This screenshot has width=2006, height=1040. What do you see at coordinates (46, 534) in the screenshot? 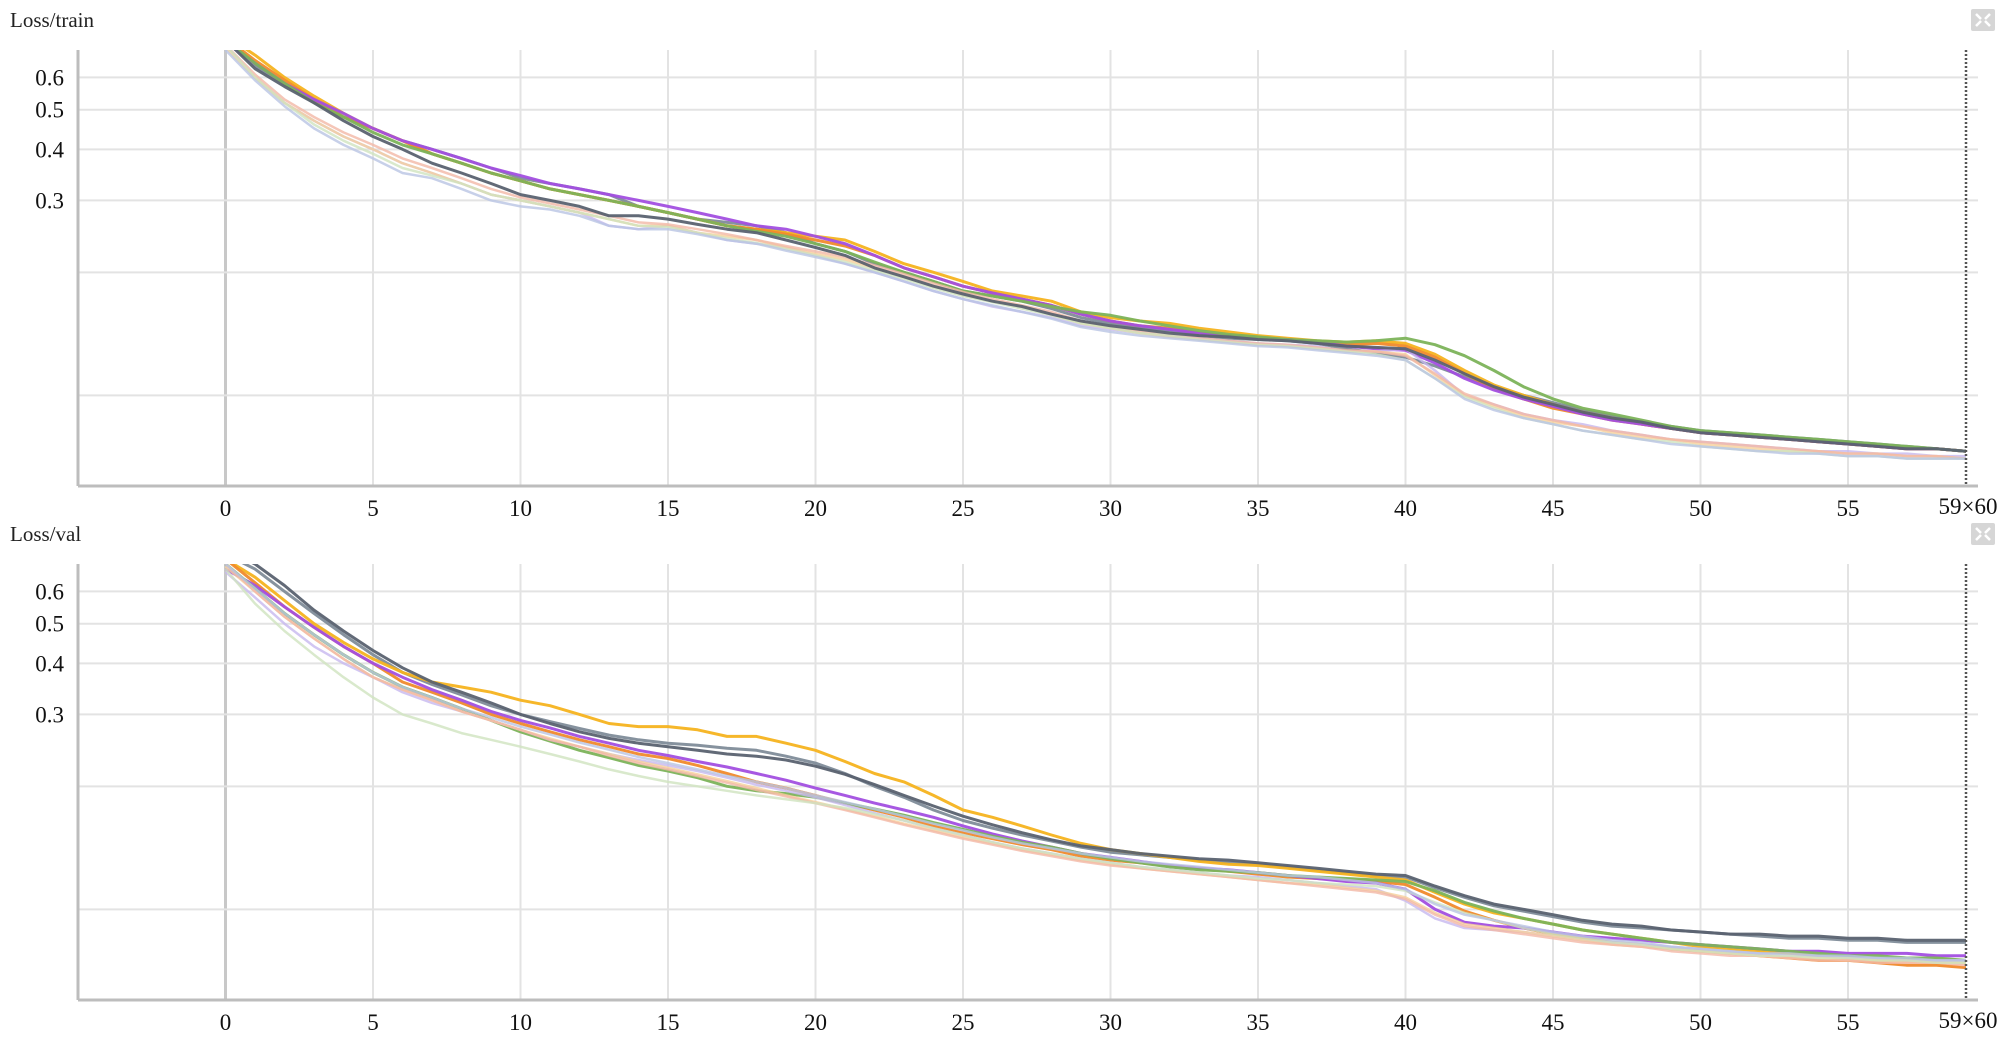
I see `chart-title: Loss/val` at bounding box center [46, 534].